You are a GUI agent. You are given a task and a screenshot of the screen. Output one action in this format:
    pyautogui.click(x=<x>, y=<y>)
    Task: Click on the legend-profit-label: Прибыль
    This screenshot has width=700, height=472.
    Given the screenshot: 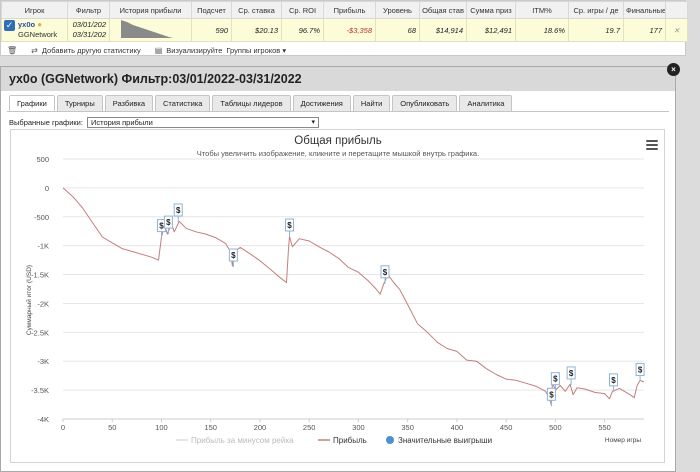 What is the action you would take?
    pyautogui.click(x=350, y=440)
    